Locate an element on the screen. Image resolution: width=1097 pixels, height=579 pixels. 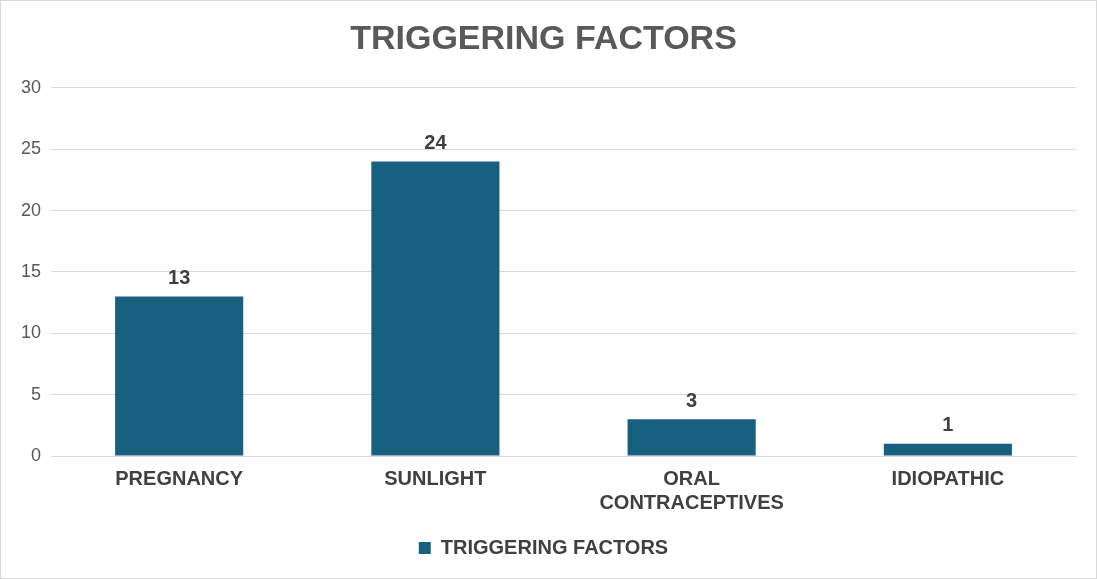
x-tick-label: ORAL CONTRACEPTIVES is located at coordinates (691, 489).